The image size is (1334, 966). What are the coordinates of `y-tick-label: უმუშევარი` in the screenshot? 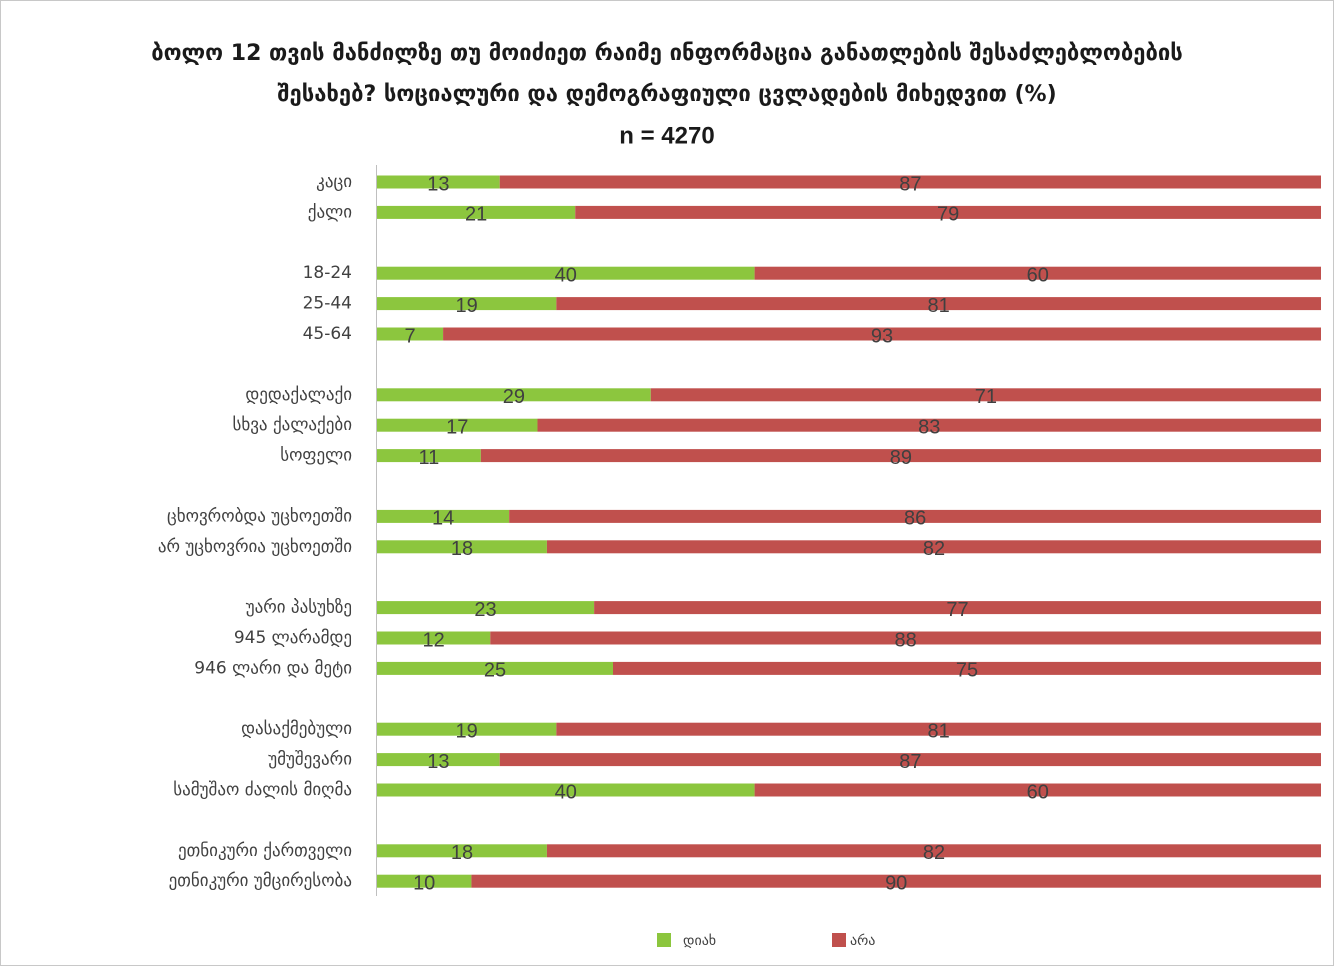 It's located at (310, 760).